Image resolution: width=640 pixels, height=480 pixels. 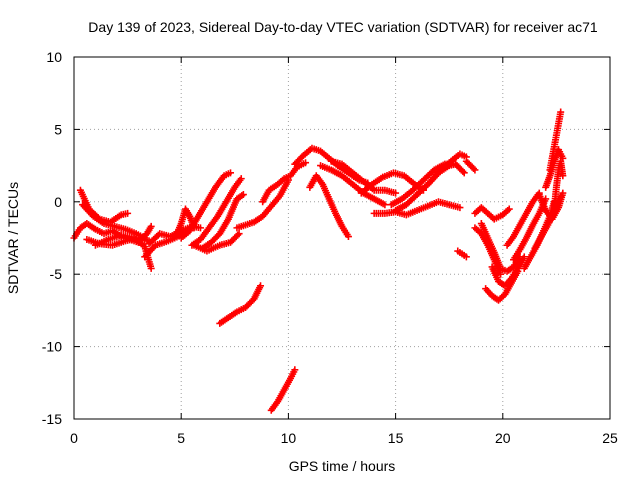 I want to click on x-tick-label: 15, so click(x=396, y=438).